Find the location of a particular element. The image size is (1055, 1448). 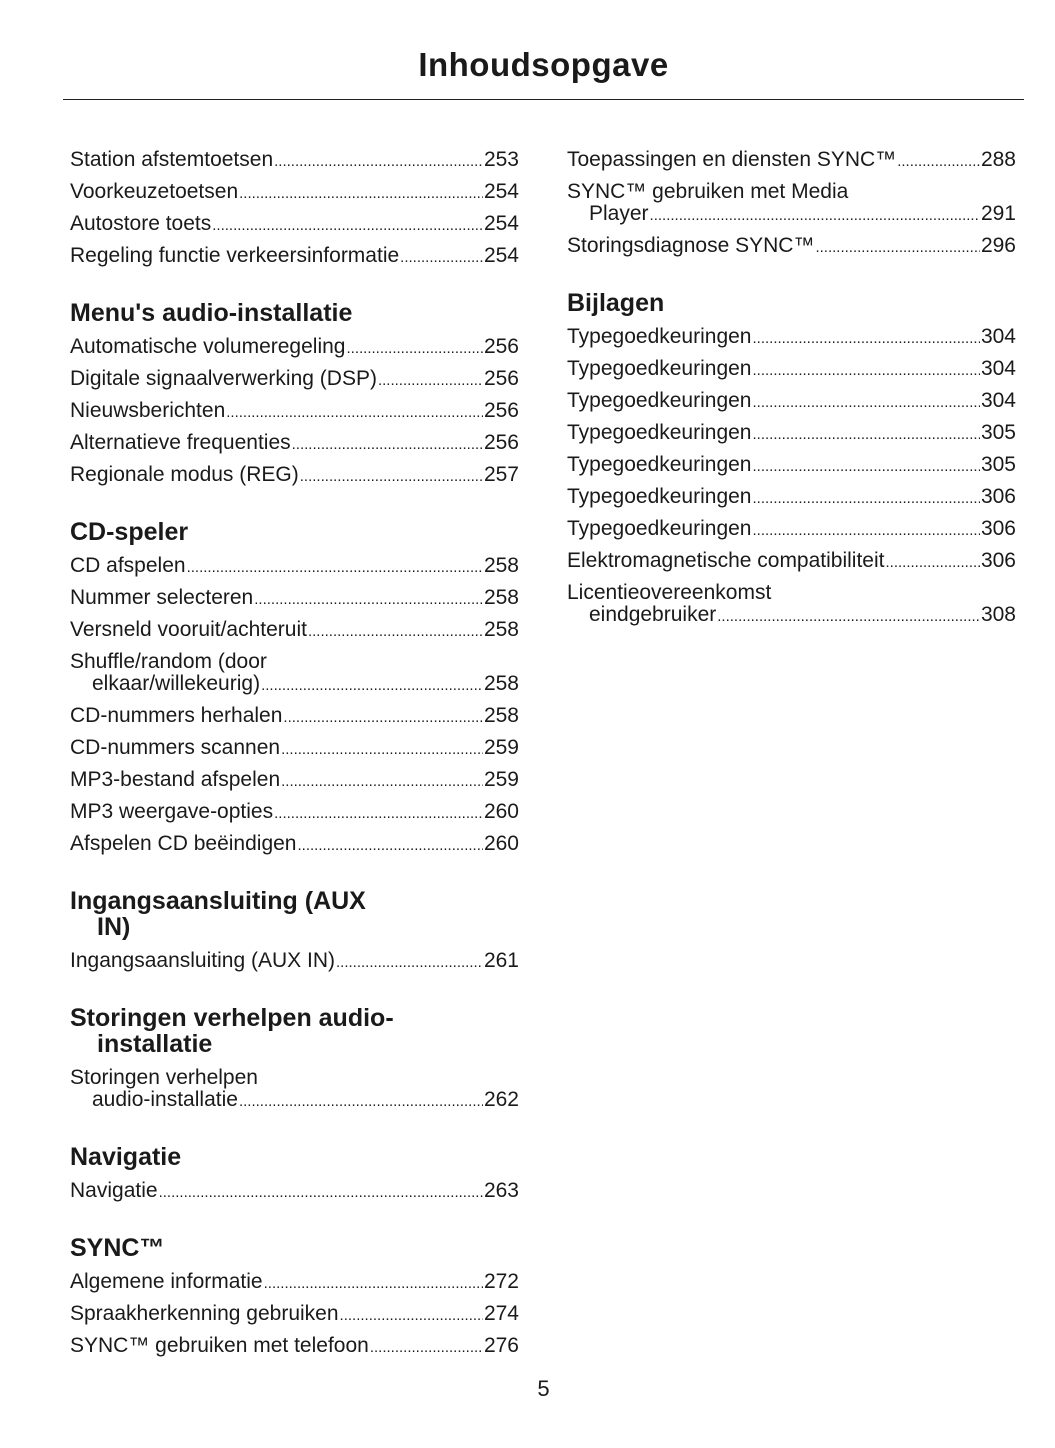

toc-entry: CD-nummers scannen 259 is located at coordinates (294, 749).